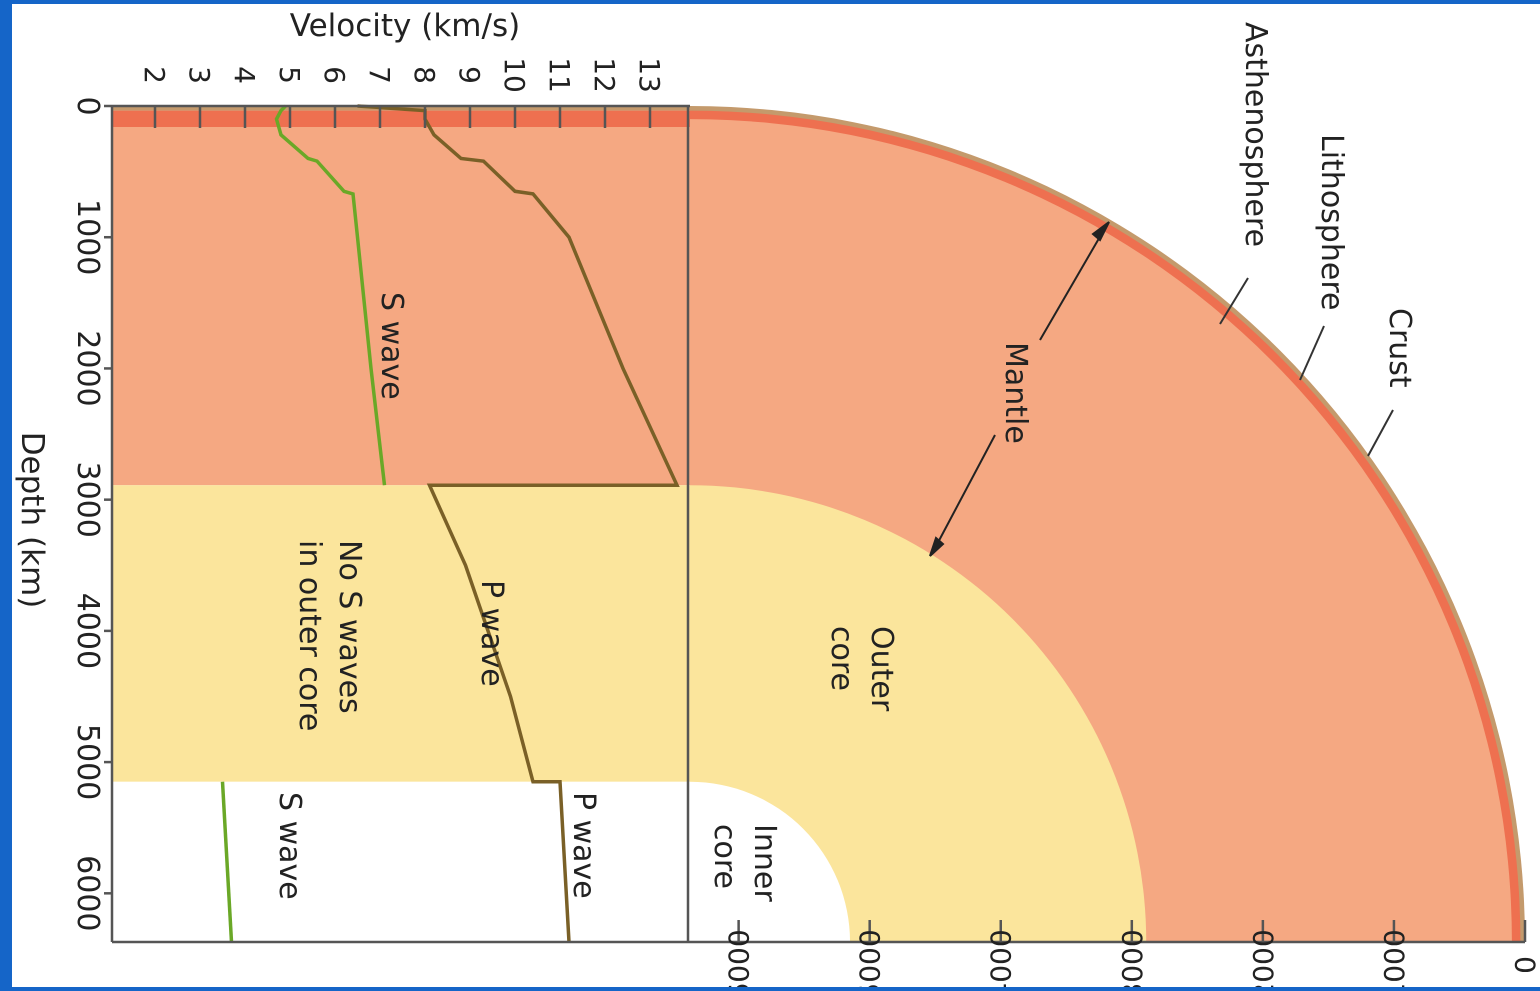  I want to click on asthenosphere-label: Asthenosphere, so click(1255, 134).